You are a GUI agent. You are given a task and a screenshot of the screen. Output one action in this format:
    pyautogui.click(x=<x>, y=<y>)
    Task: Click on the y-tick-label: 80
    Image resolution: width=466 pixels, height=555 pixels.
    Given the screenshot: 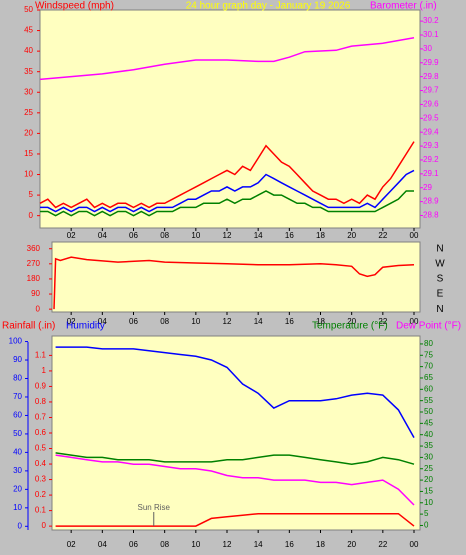 What is the action you would take?
    pyautogui.click(x=428, y=343)
    